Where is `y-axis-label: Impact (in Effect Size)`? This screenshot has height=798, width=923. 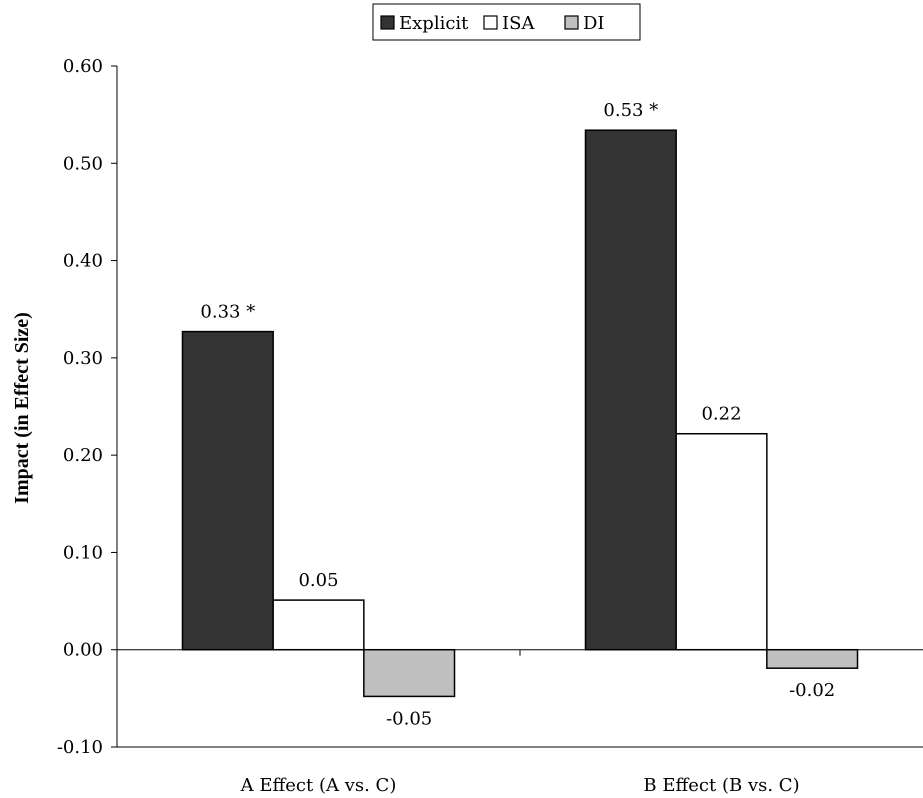
y-axis-label: Impact (in Effect Size) is located at coordinates (22, 408).